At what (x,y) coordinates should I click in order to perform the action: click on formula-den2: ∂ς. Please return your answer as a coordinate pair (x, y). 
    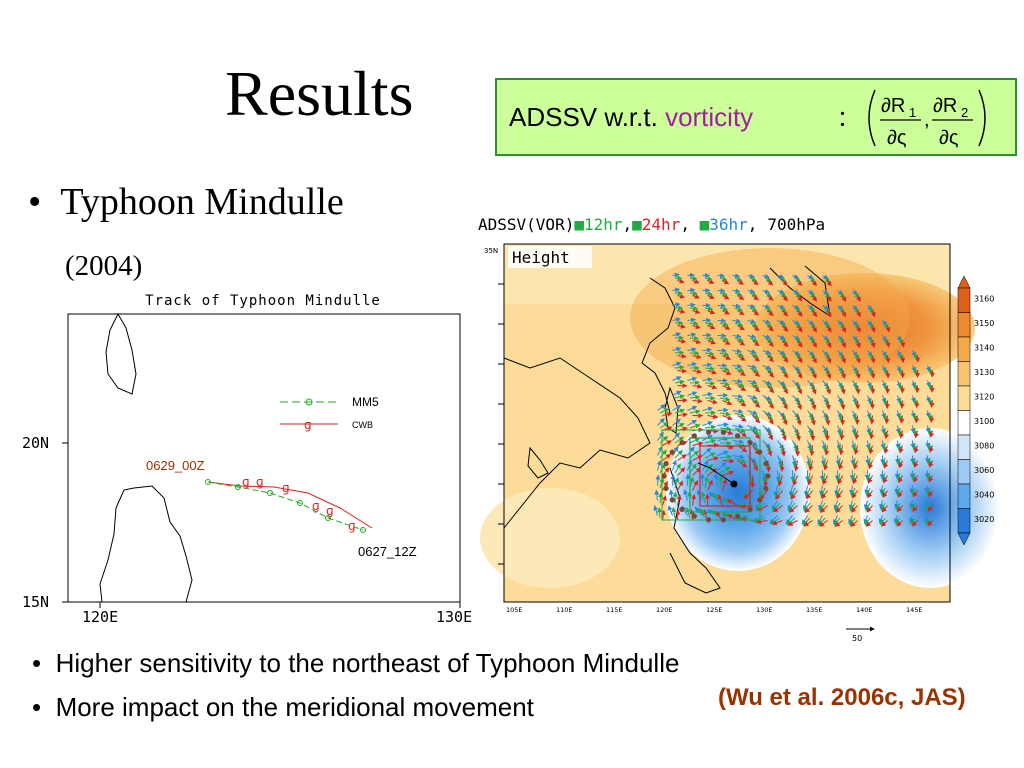
    Looking at the image, I should click on (949, 138).